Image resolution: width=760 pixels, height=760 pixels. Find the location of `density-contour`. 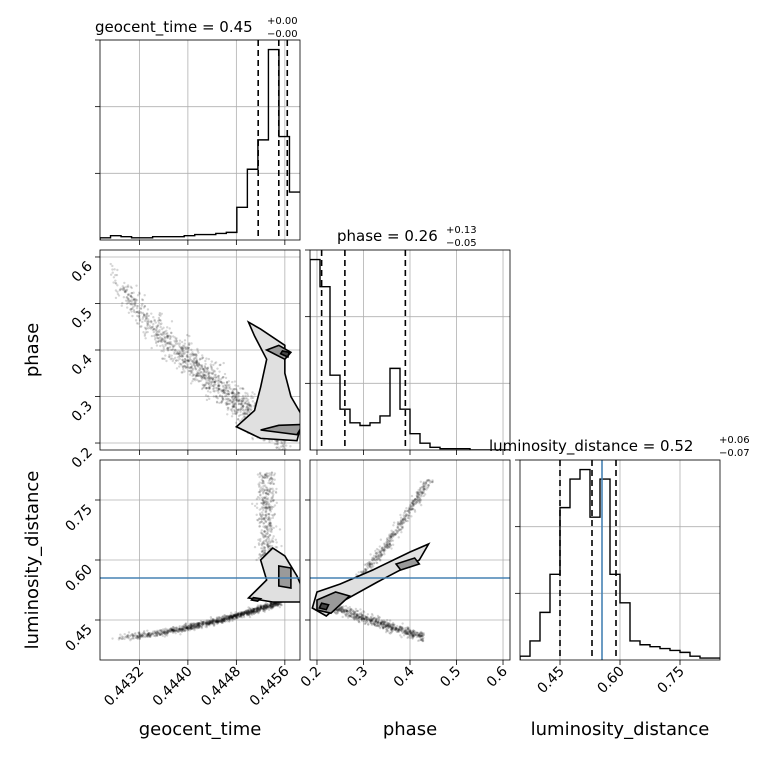

density-contour is located at coordinates (280, 429).